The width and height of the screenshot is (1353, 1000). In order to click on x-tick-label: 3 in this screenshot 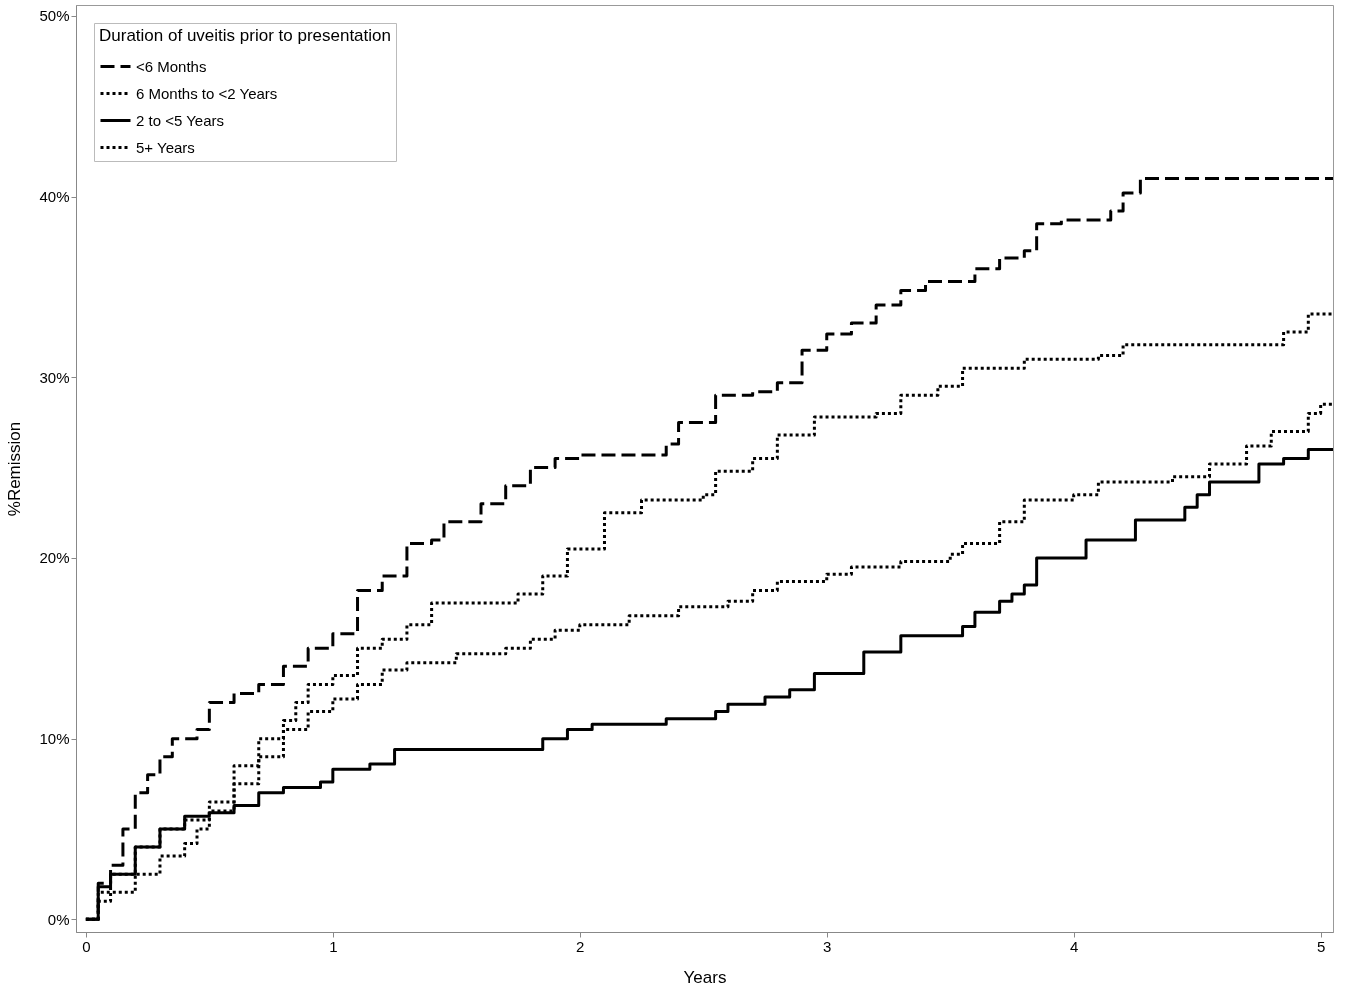, I will do `click(827, 946)`.